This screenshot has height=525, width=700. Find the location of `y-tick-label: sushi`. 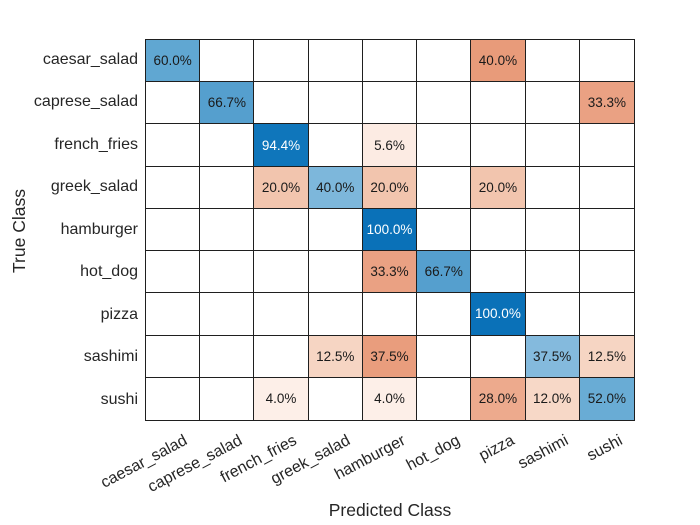

y-tick-label: sushi is located at coordinates (119, 399).